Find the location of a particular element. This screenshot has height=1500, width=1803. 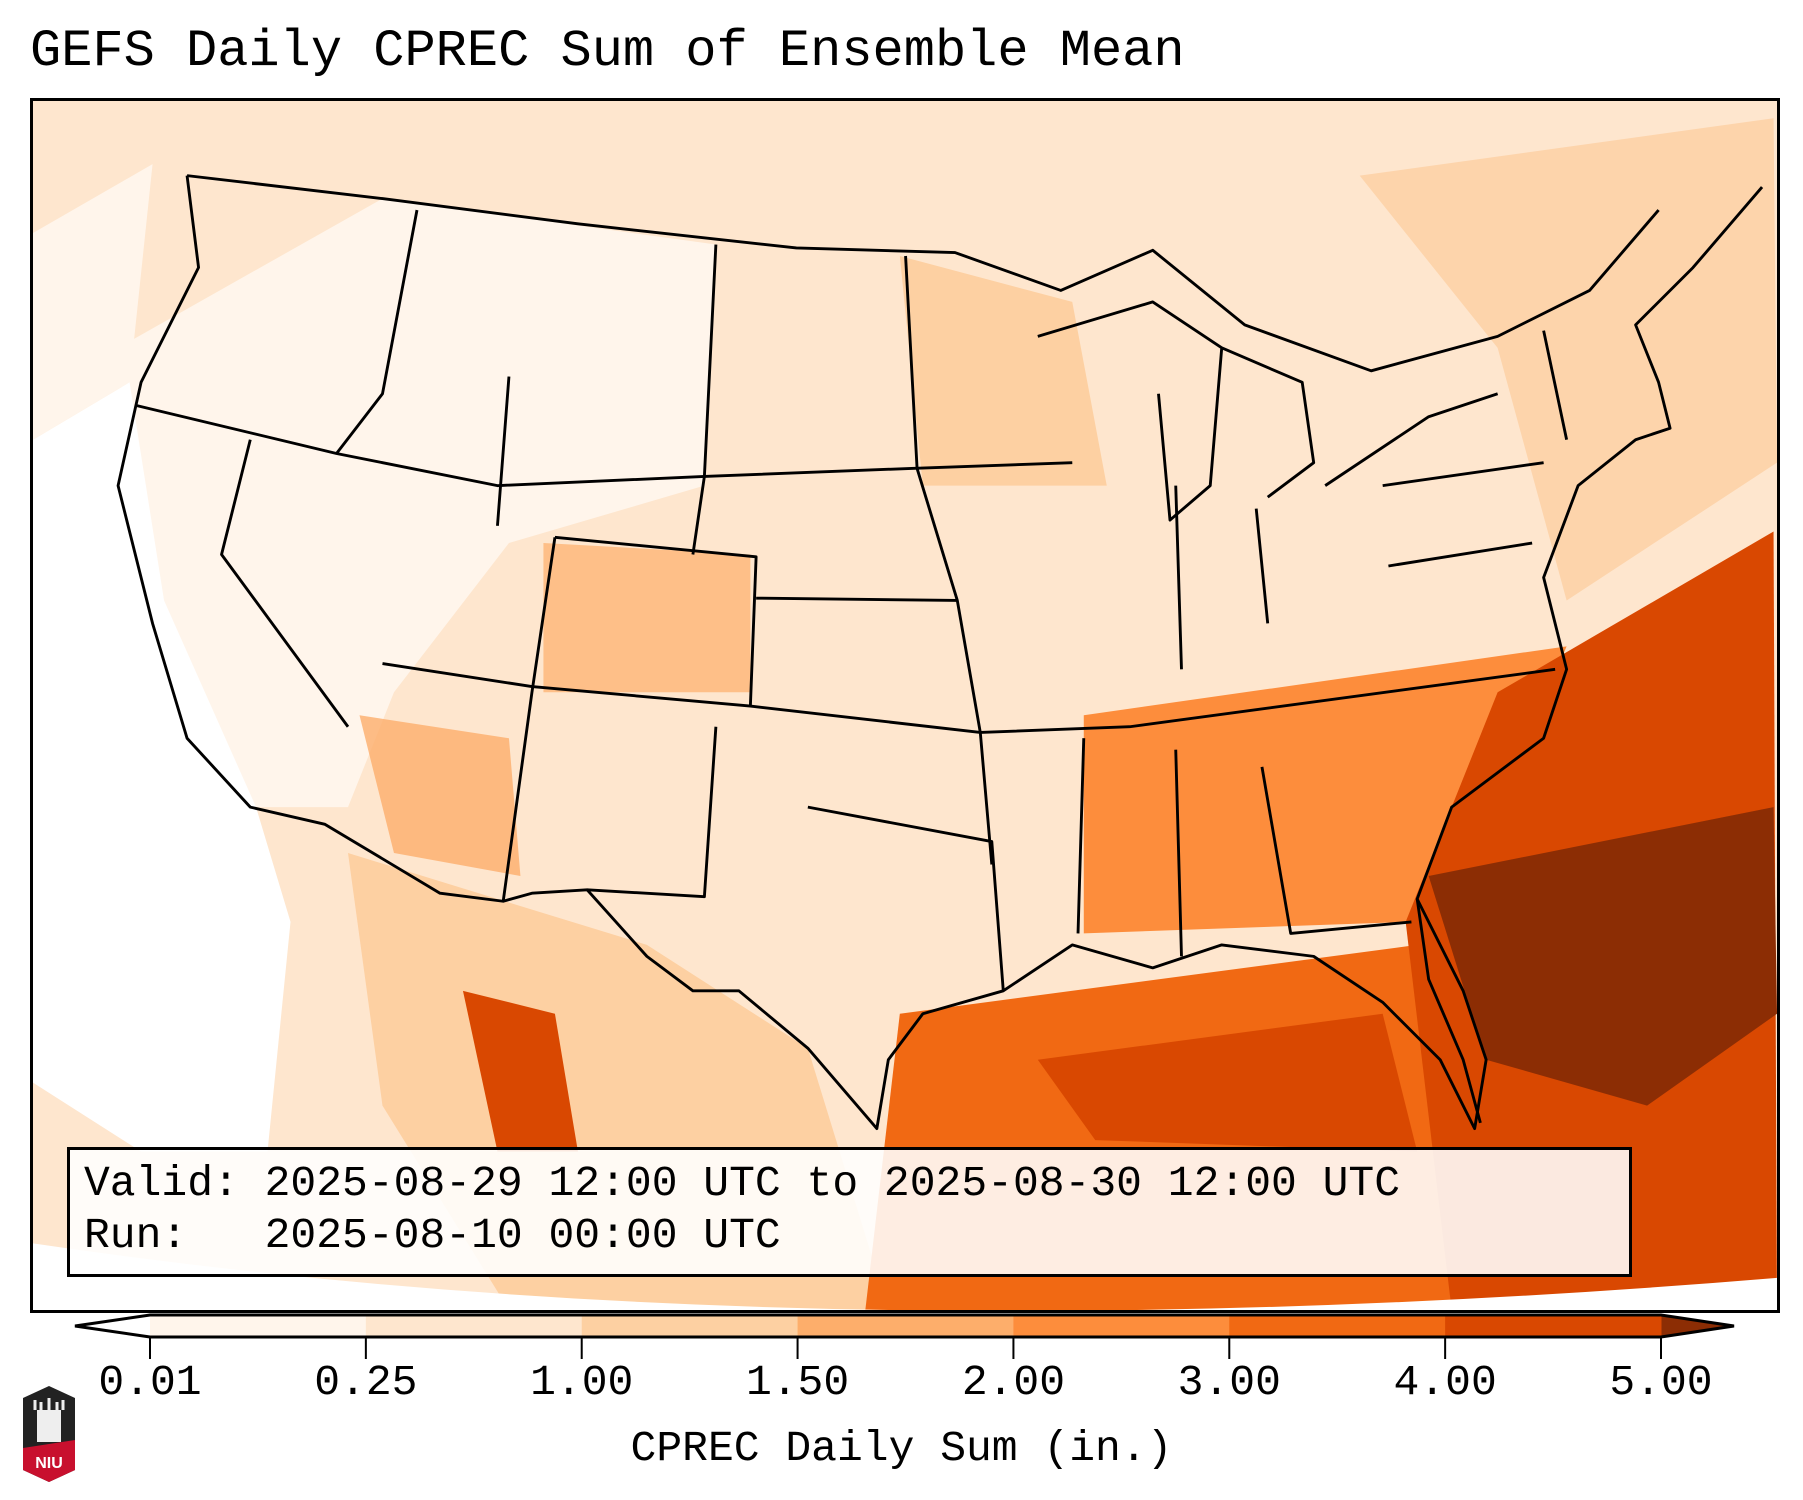

colorbar-tick-label: 1.00 is located at coordinates (582, 1382).